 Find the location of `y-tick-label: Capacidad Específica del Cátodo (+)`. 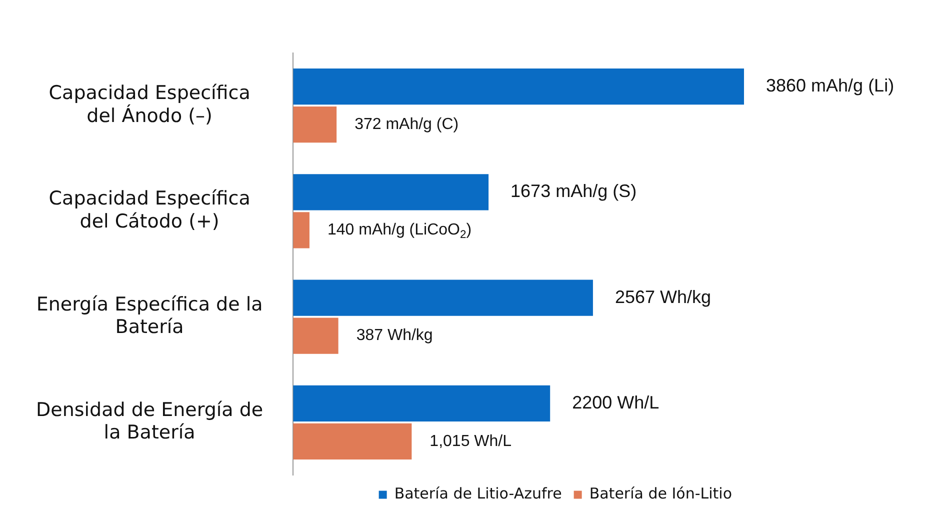

y-tick-label: Capacidad Específica del Cátodo (+) is located at coordinates (149, 210).